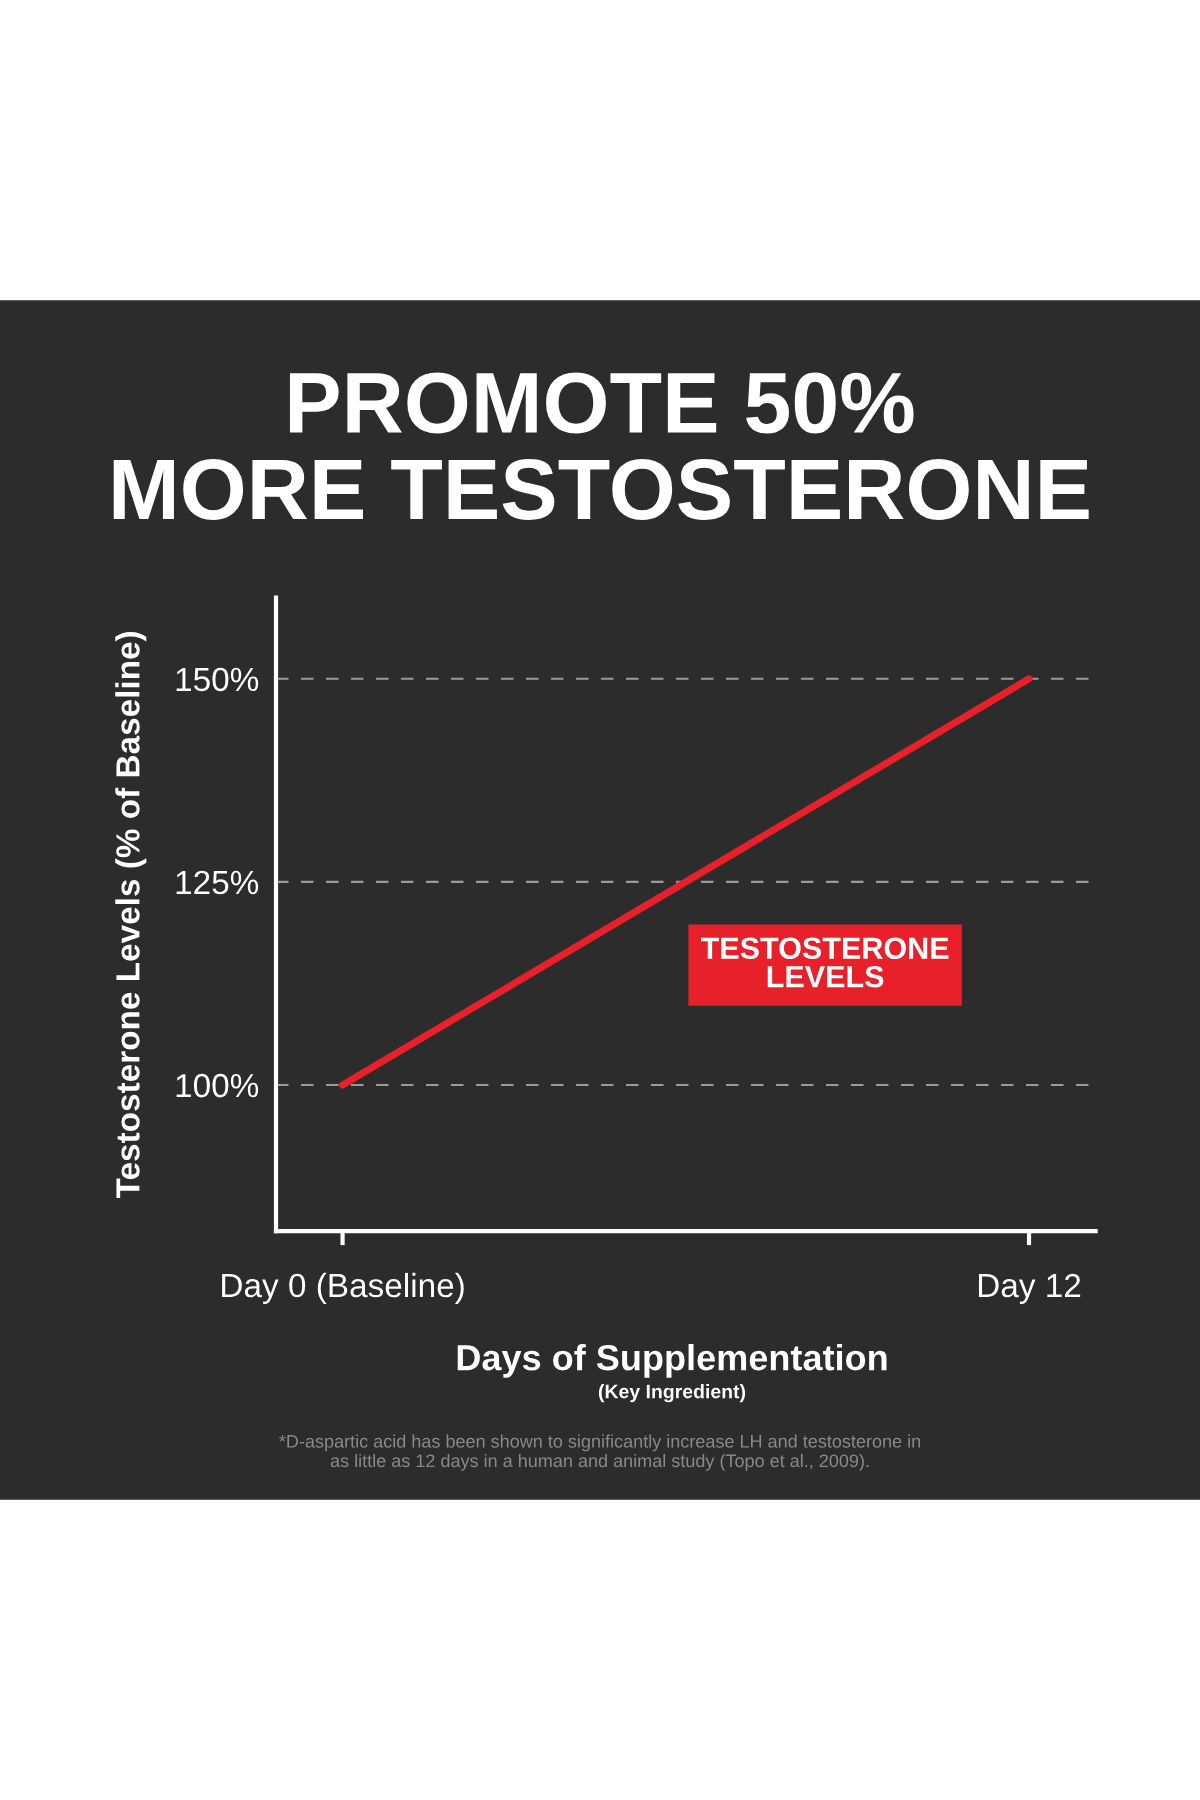  I want to click on text: *D-aspartic acid has been shown to significantly increase LH and testosterone in as little as 12 days in a human and animal study (Topo et al., 2009)., so click(600, 1452).